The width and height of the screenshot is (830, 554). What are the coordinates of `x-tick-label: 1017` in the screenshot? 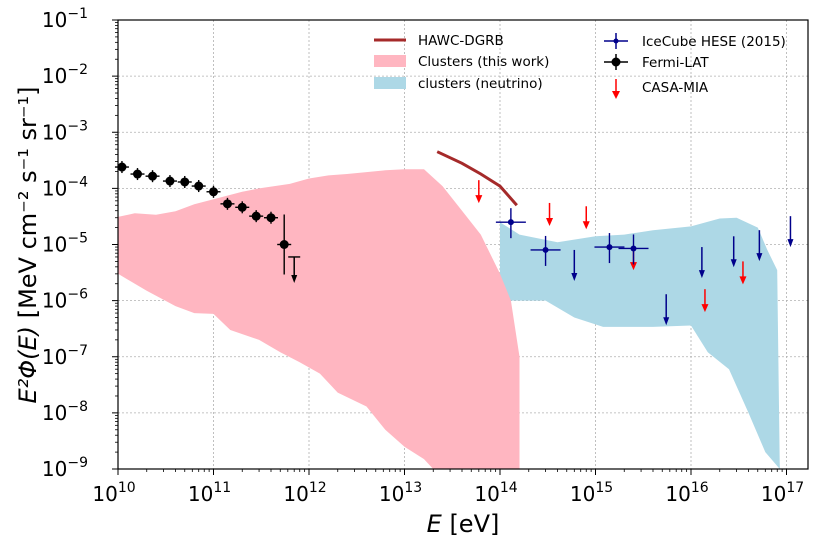 It's located at (782, 493).